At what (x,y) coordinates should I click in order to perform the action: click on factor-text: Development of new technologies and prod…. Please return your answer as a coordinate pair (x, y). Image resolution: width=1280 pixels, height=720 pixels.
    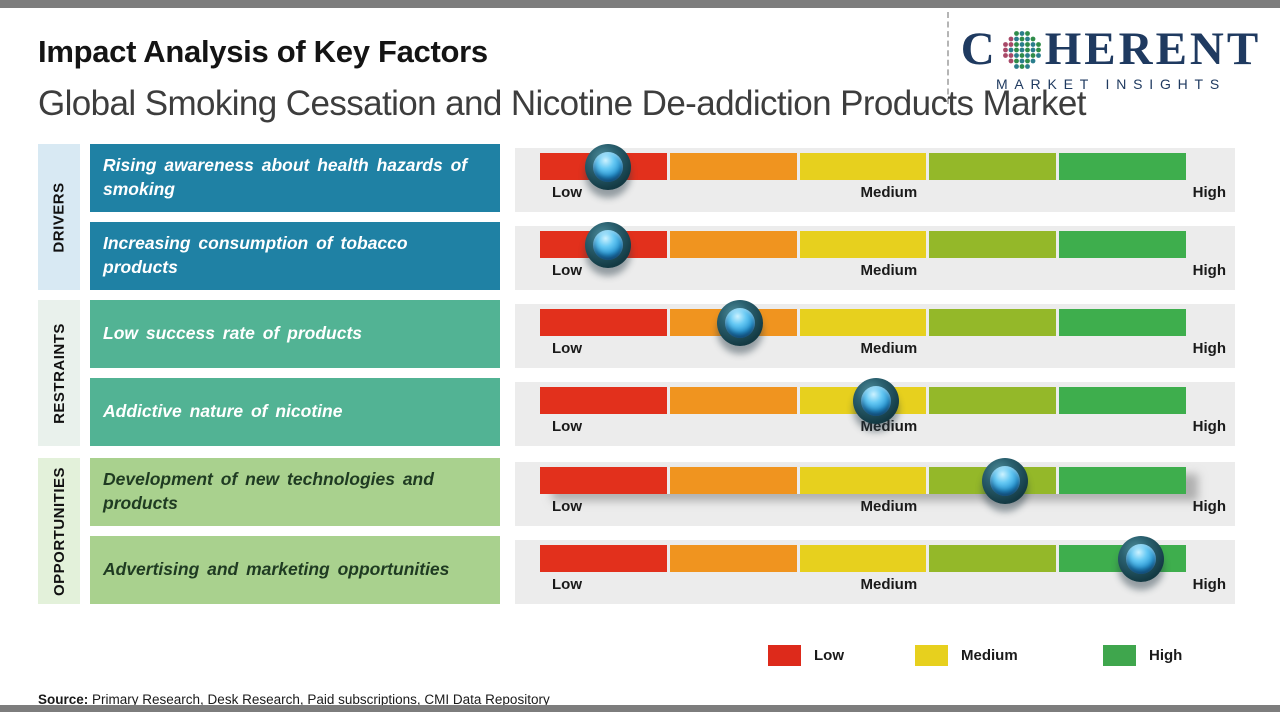
    Looking at the image, I should click on (268, 491).